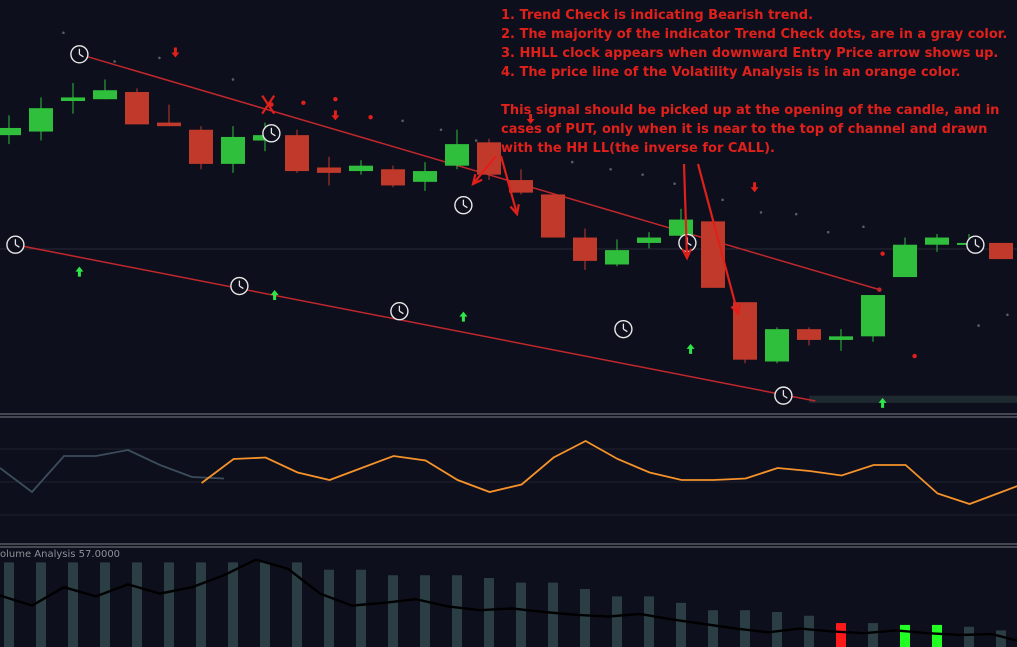  What do you see at coordinates (112, 471) in the screenshot?
I see `volatility-line-early` at bounding box center [112, 471].